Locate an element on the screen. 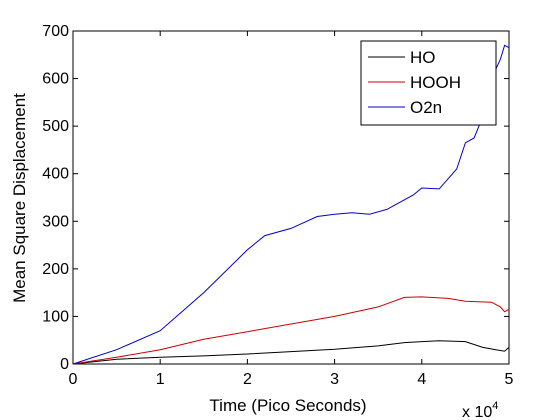 The image size is (560, 420). legend-box is located at coordinates (428, 83).